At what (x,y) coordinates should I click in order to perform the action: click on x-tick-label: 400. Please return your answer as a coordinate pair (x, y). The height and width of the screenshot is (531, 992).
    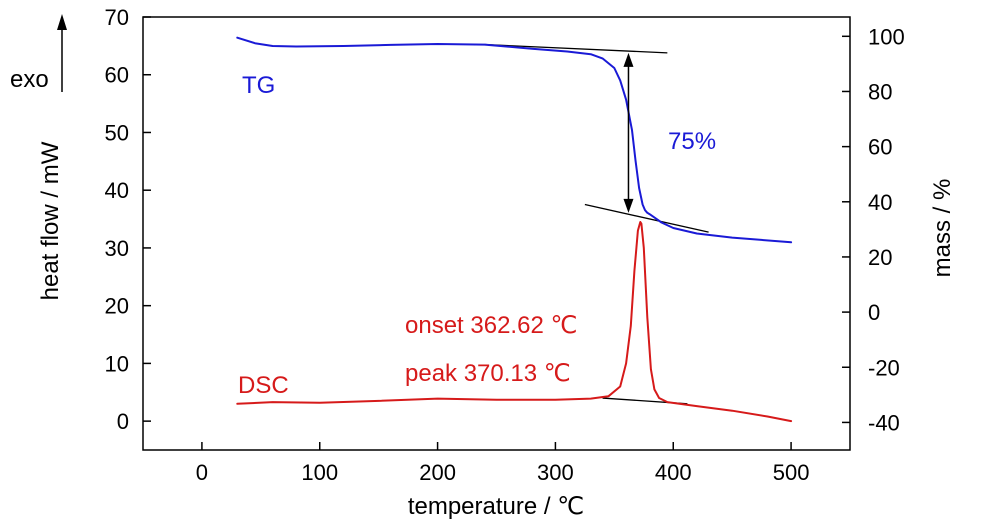
    Looking at the image, I should click on (673, 472).